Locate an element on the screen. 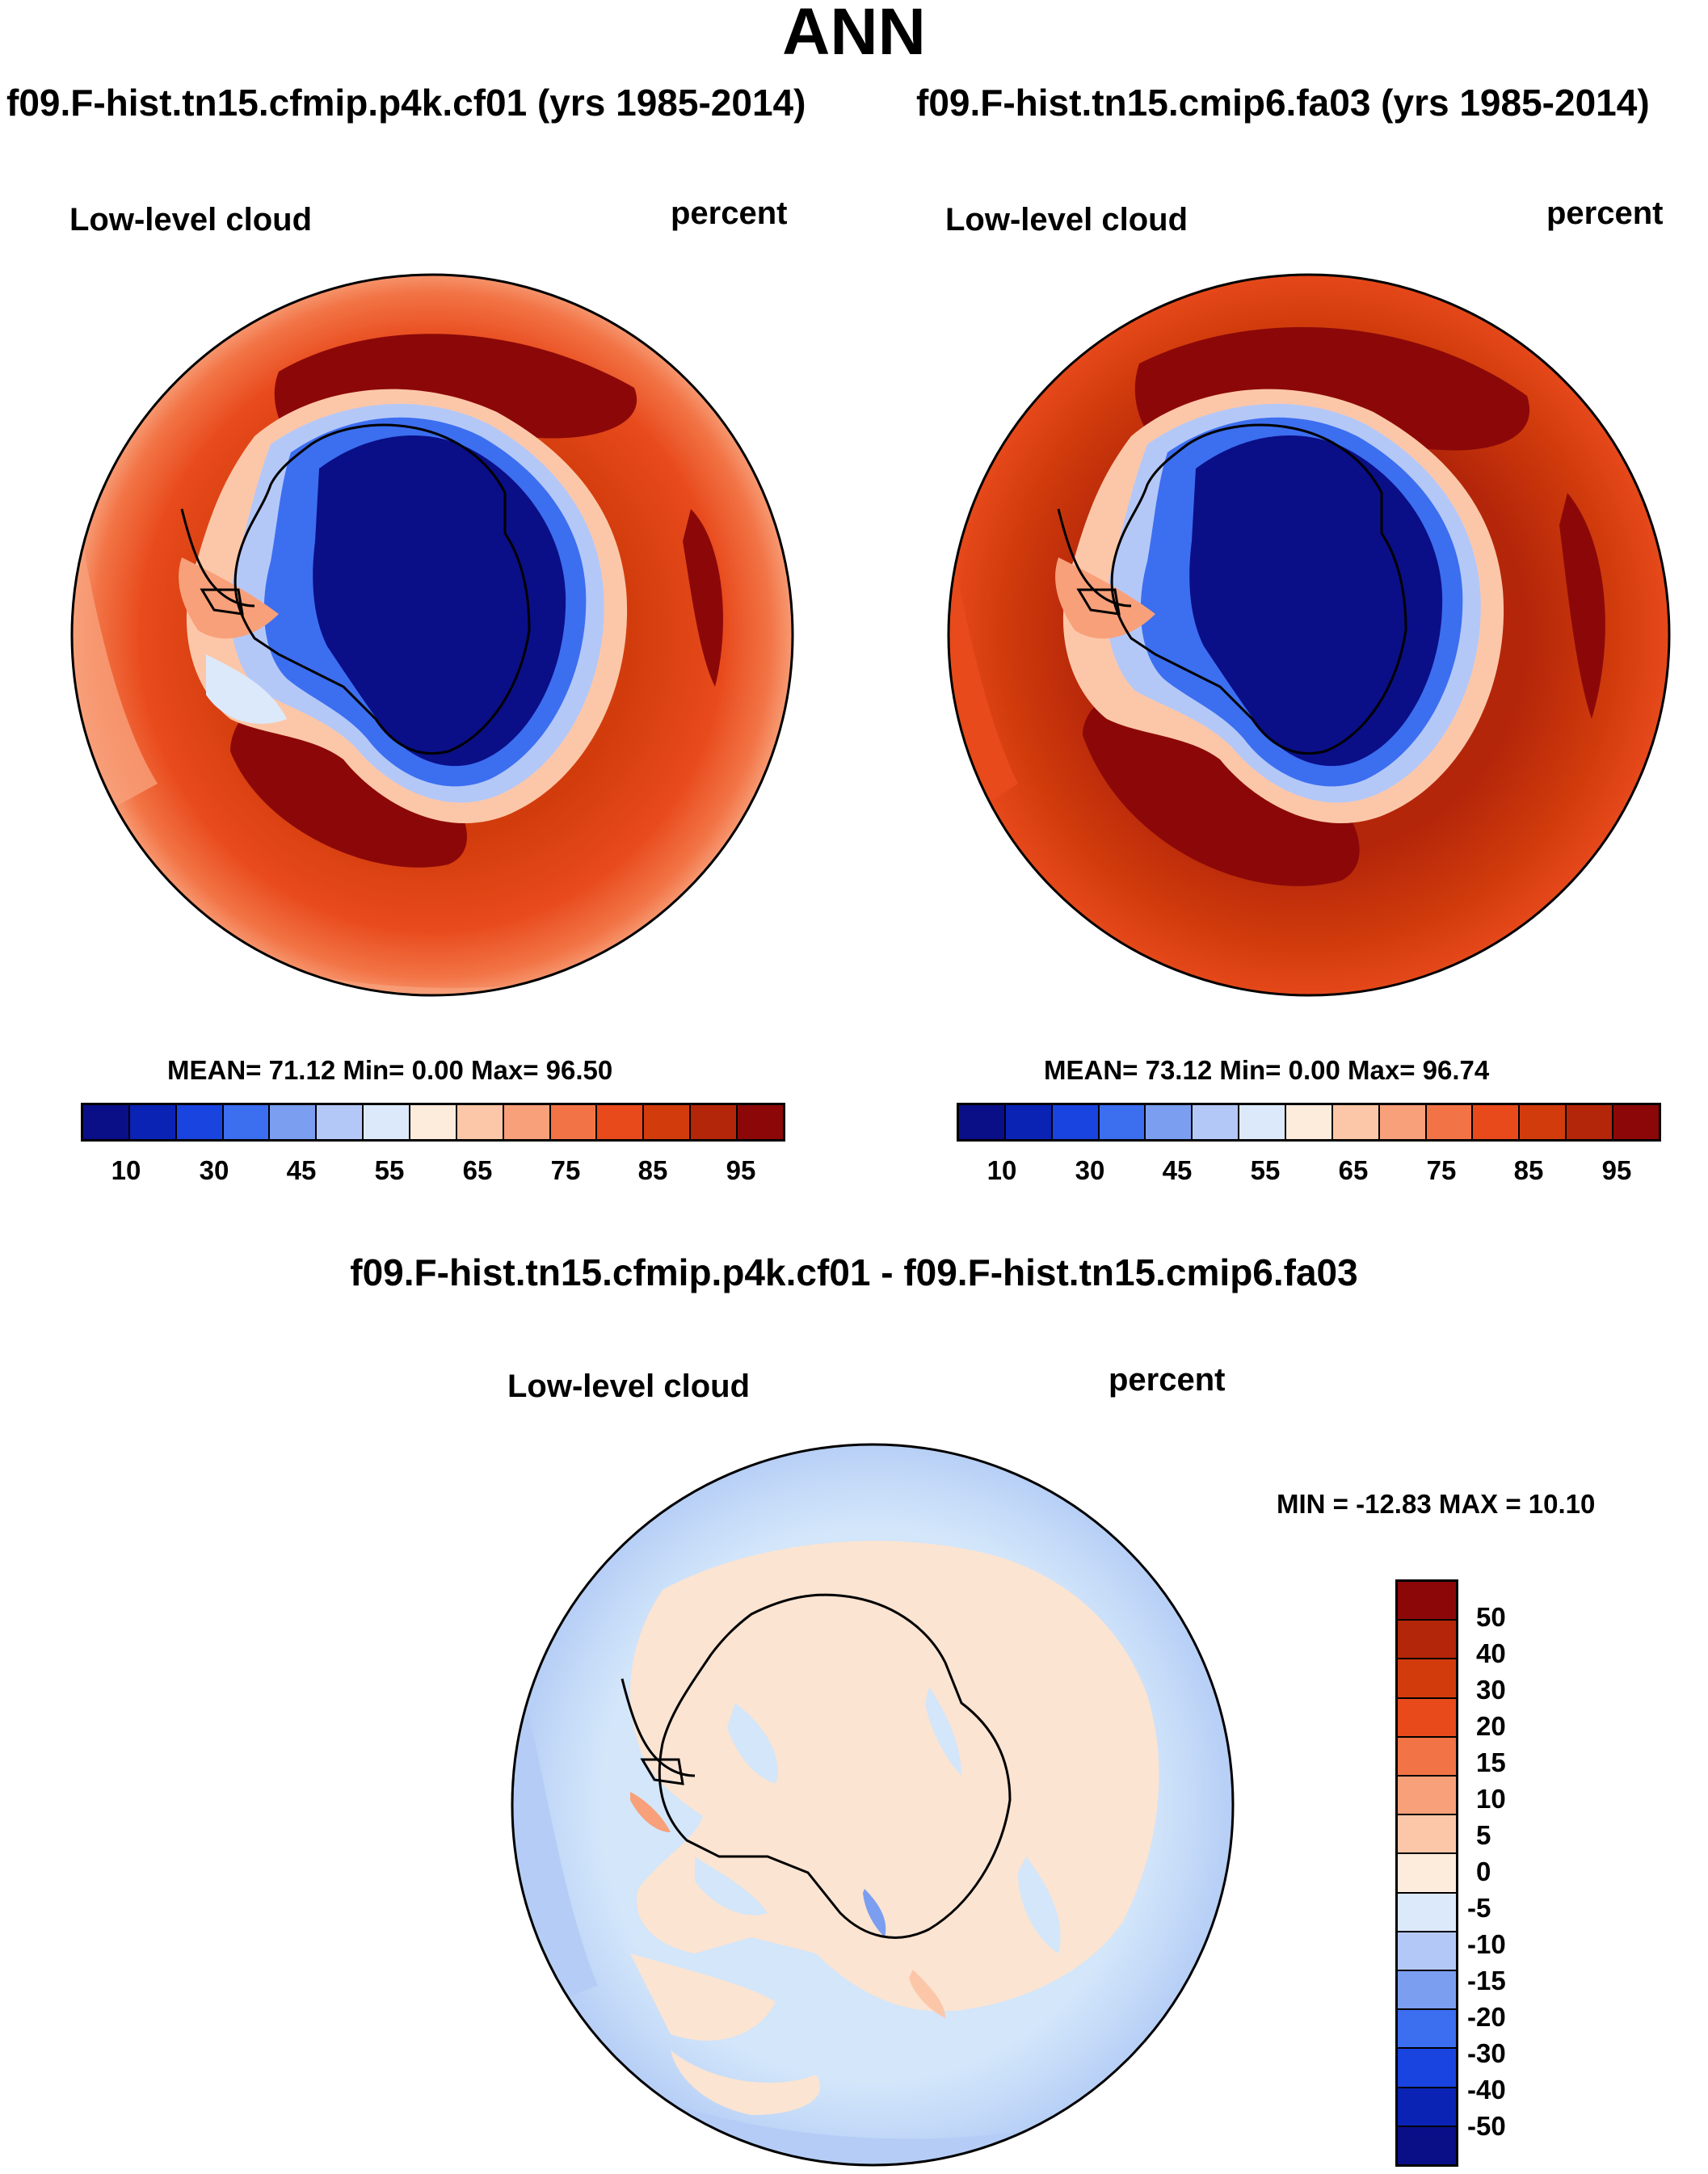 The width and height of the screenshot is (1708, 2174). panel1-stats: MEAN= 71.12 Min= 0.00 Max= 96.50 is located at coordinates (390, 1070).